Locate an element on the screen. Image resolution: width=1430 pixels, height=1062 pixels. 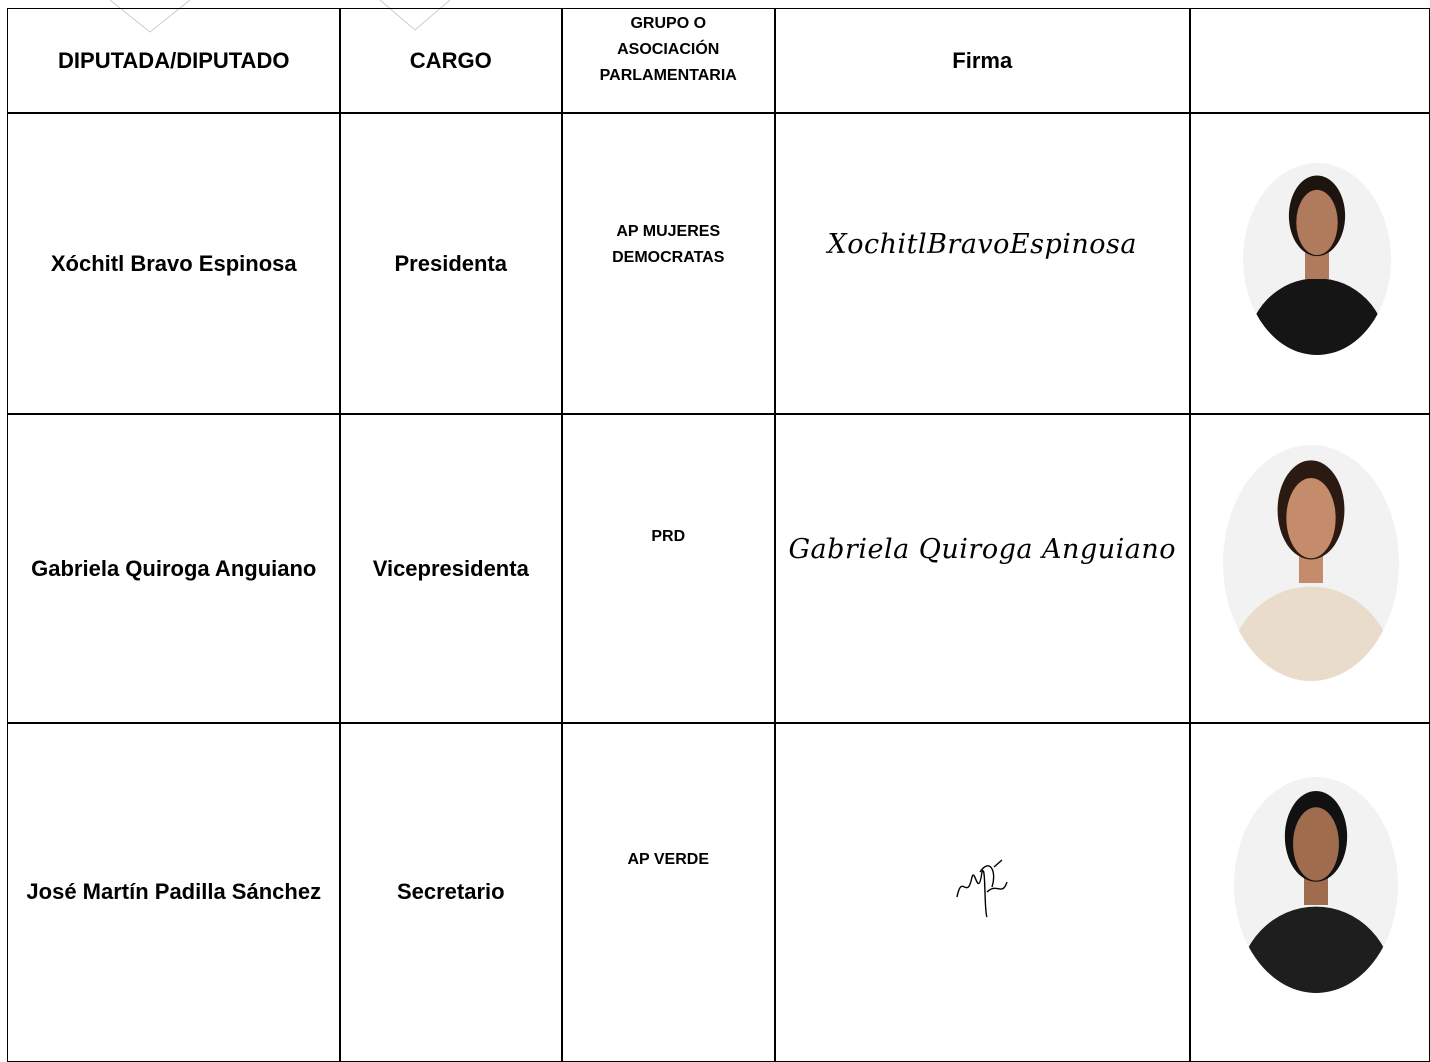
firma-cell: XochitlBravoEspinosa is located at coordinates (982, 263).